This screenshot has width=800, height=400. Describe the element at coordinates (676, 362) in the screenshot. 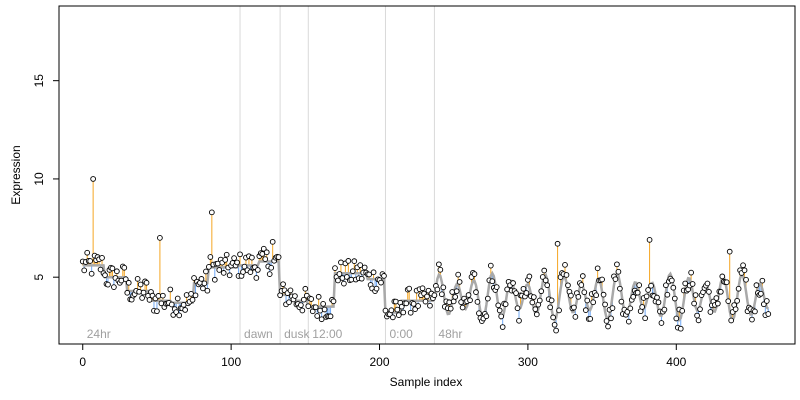

I see `x-tick-label: 400` at that location.